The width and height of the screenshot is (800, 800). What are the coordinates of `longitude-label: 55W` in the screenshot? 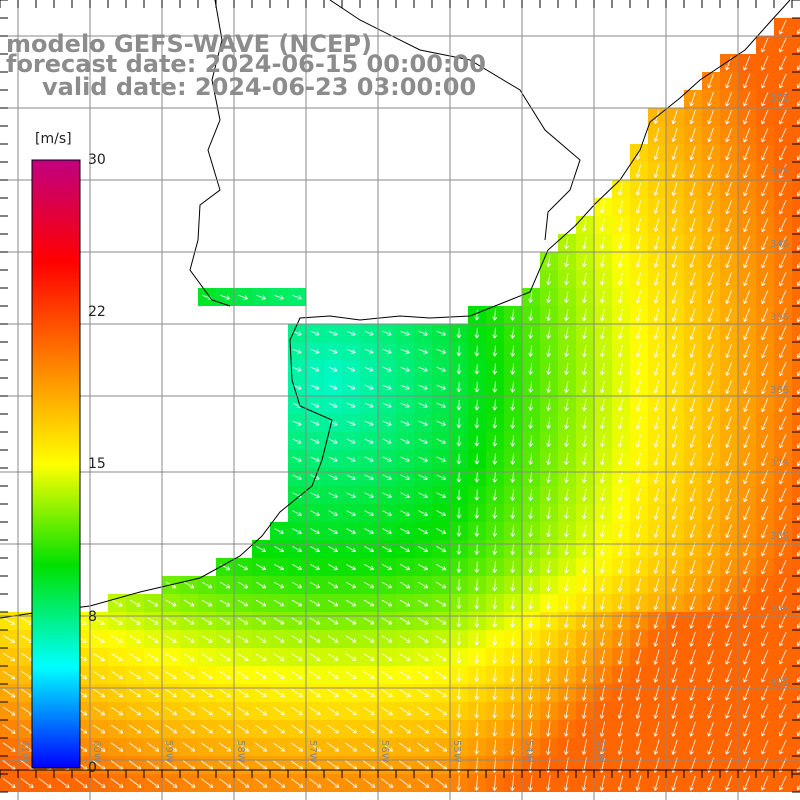 It's located at (456, 751).